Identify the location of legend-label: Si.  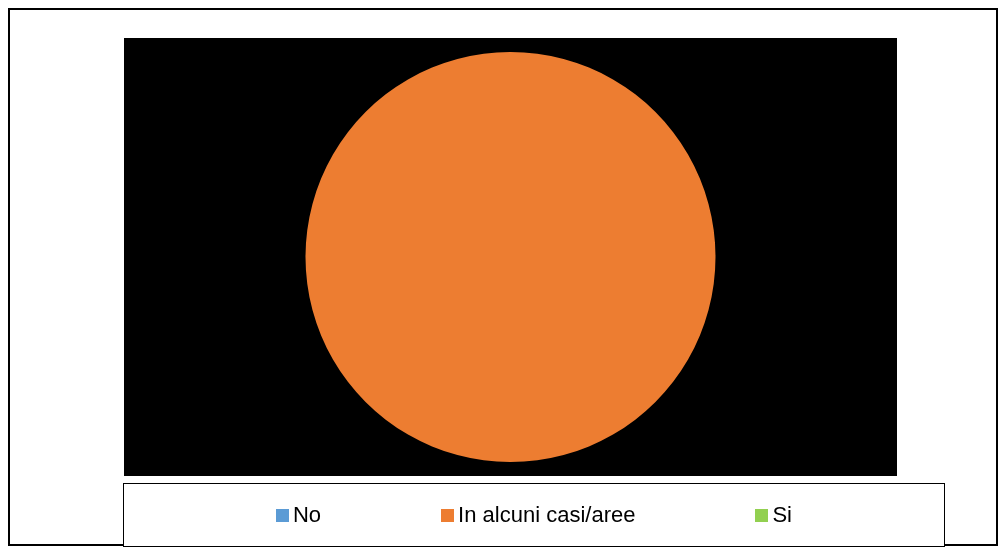
(782, 515).